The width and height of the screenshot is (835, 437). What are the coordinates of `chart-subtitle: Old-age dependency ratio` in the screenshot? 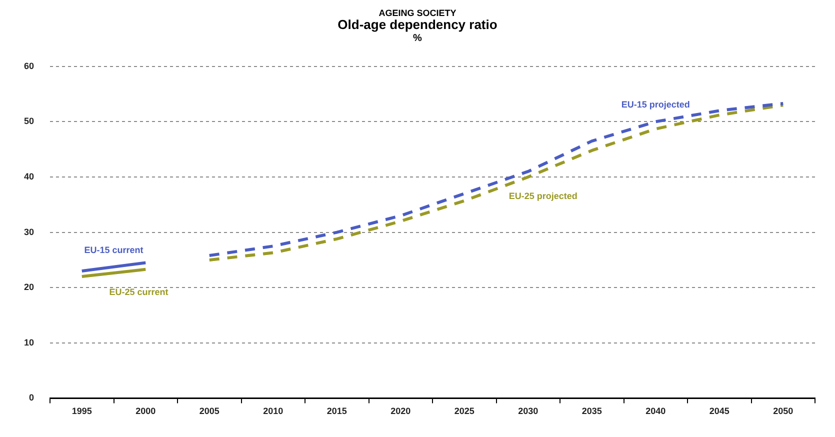 It's located at (417, 25).